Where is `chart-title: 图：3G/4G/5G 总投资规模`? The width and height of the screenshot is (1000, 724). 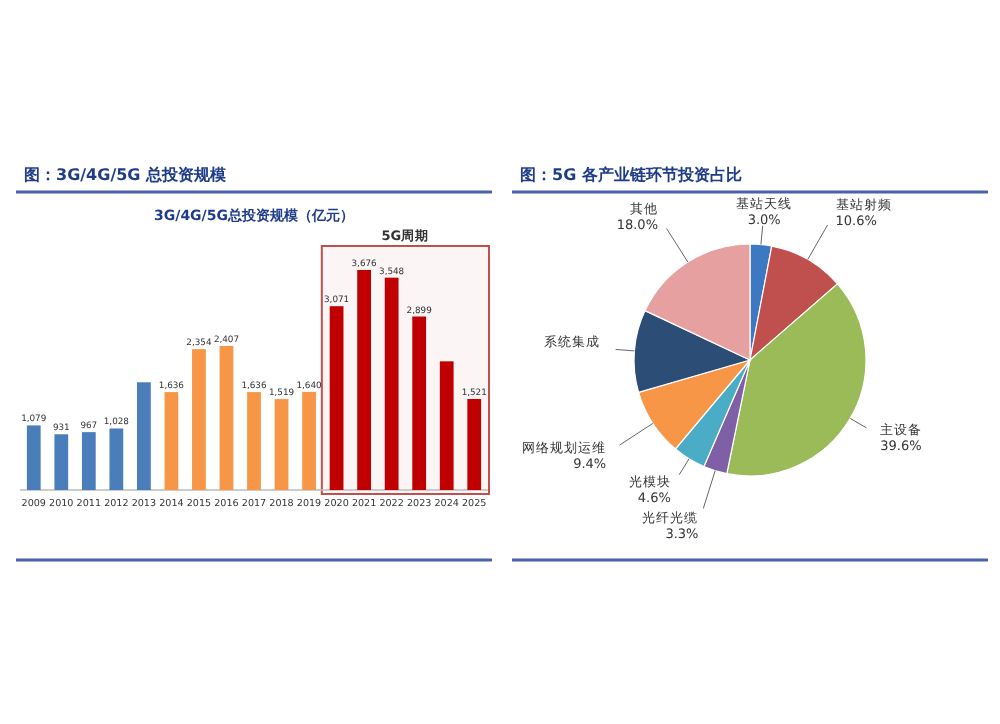 chart-title: 图：3G/4G/5G 总投资规模 is located at coordinates (126, 175).